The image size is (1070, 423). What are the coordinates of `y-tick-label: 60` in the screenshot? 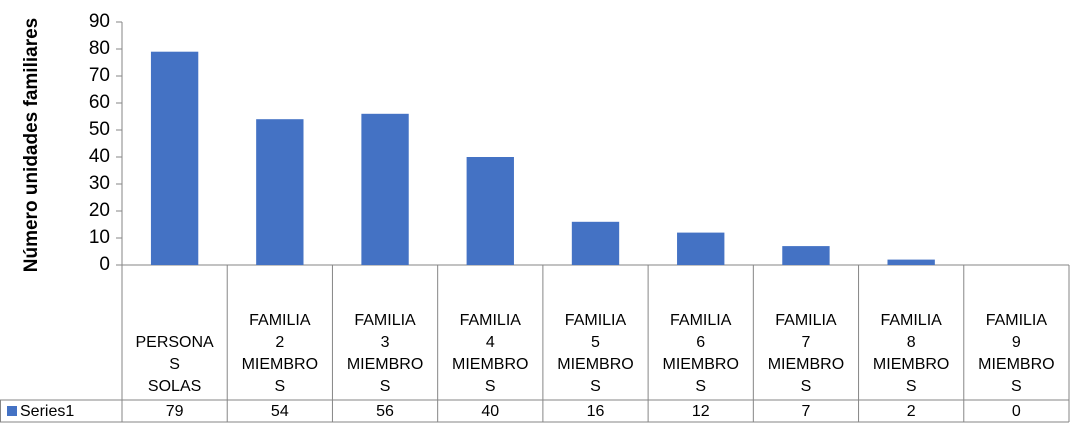 It's located at (99, 102).